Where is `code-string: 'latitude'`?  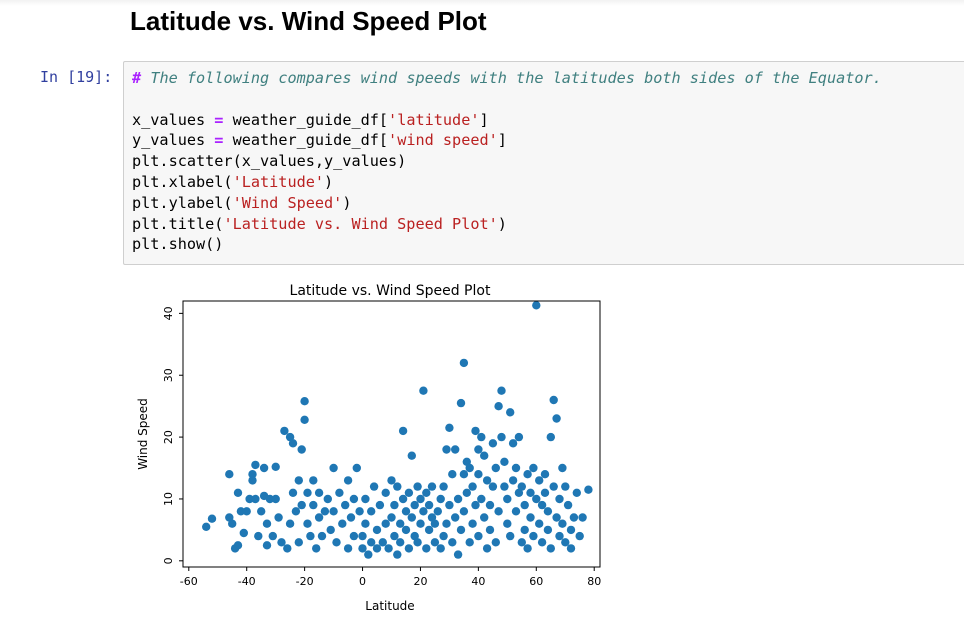 code-string: 'latitude' is located at coordinates (434, 119).